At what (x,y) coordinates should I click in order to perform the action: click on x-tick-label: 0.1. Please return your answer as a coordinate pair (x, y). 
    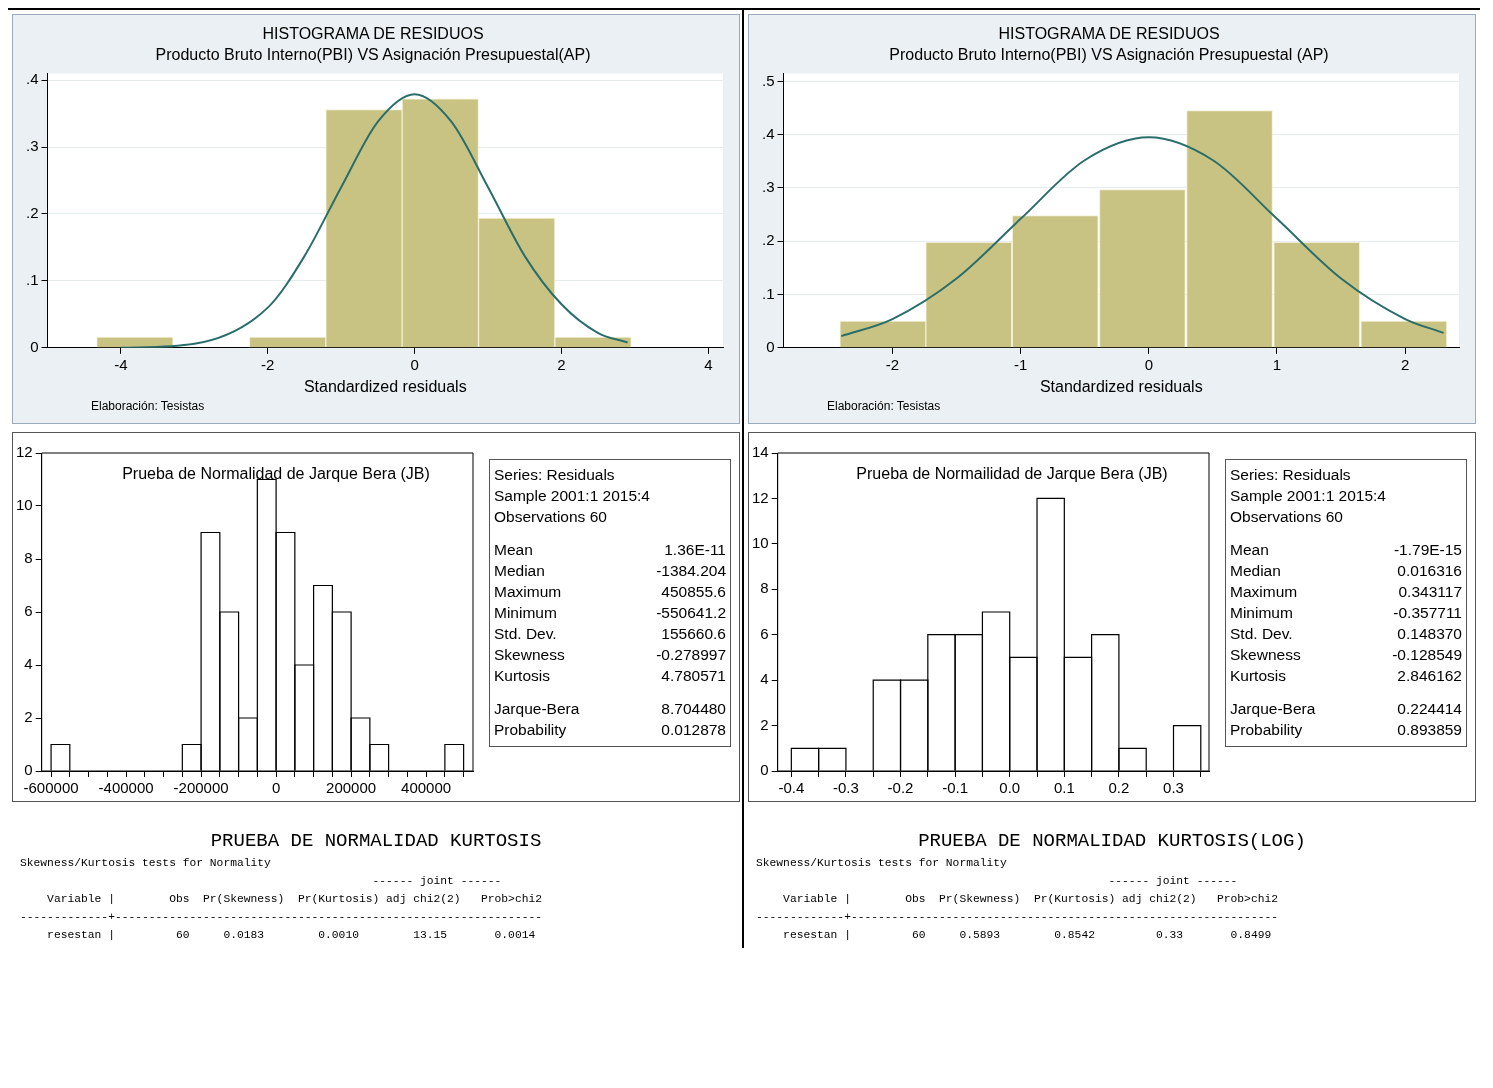
    Looking at the image, I should click on (1064, 788).